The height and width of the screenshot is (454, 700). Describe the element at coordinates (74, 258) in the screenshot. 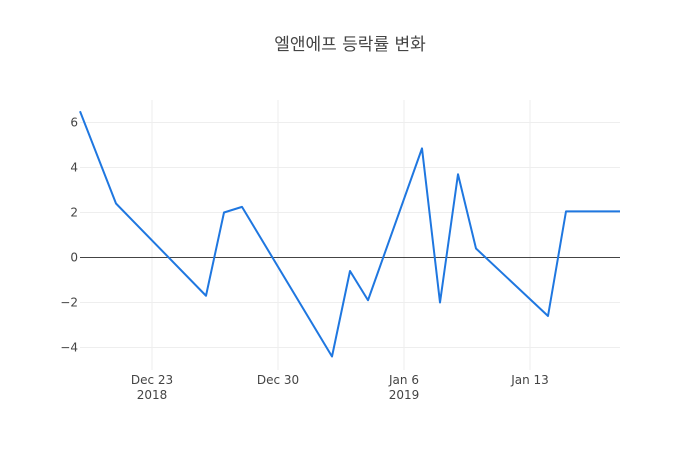

I see `y-tick-label: 0` at that location.